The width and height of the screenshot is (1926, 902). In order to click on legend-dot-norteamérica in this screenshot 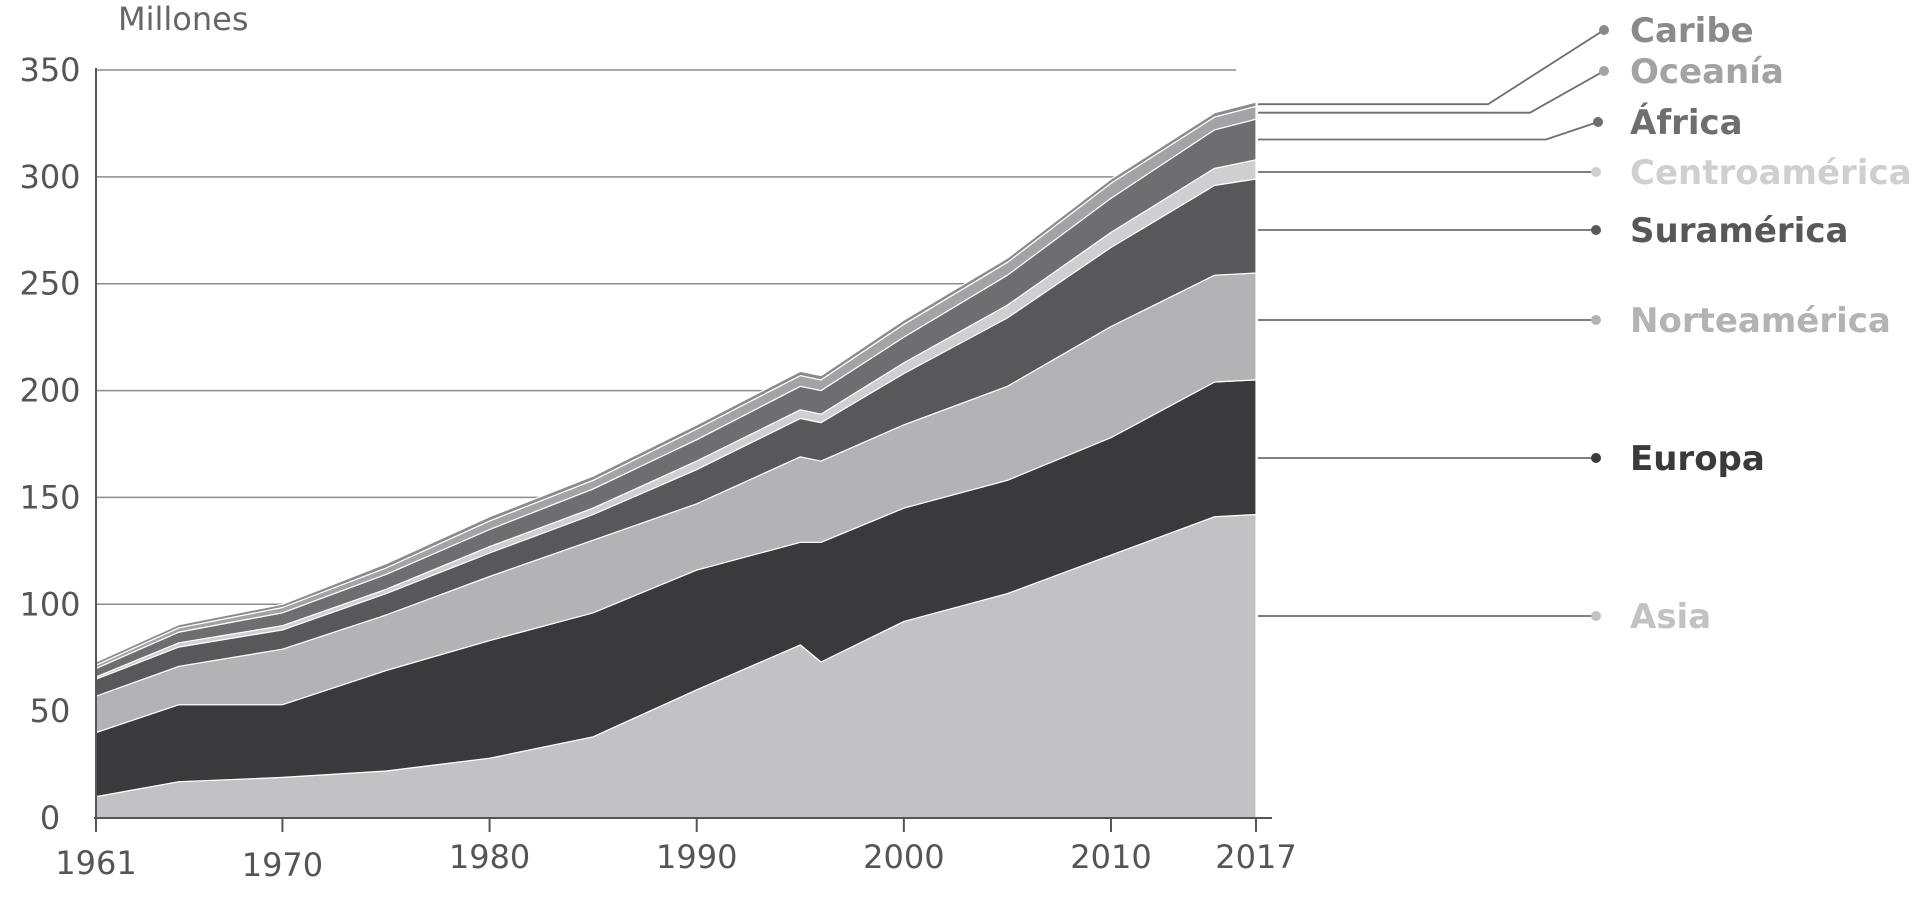, I will do `click(1596, 320)`.